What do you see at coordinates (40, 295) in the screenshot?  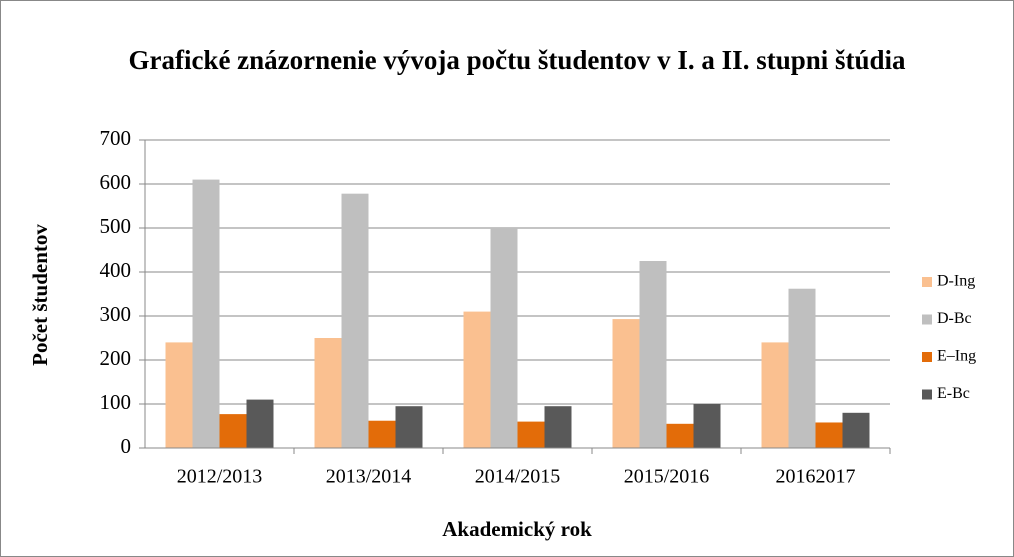 I see `y-axis-title: Počet študentov` at bounding box center [40, 295].